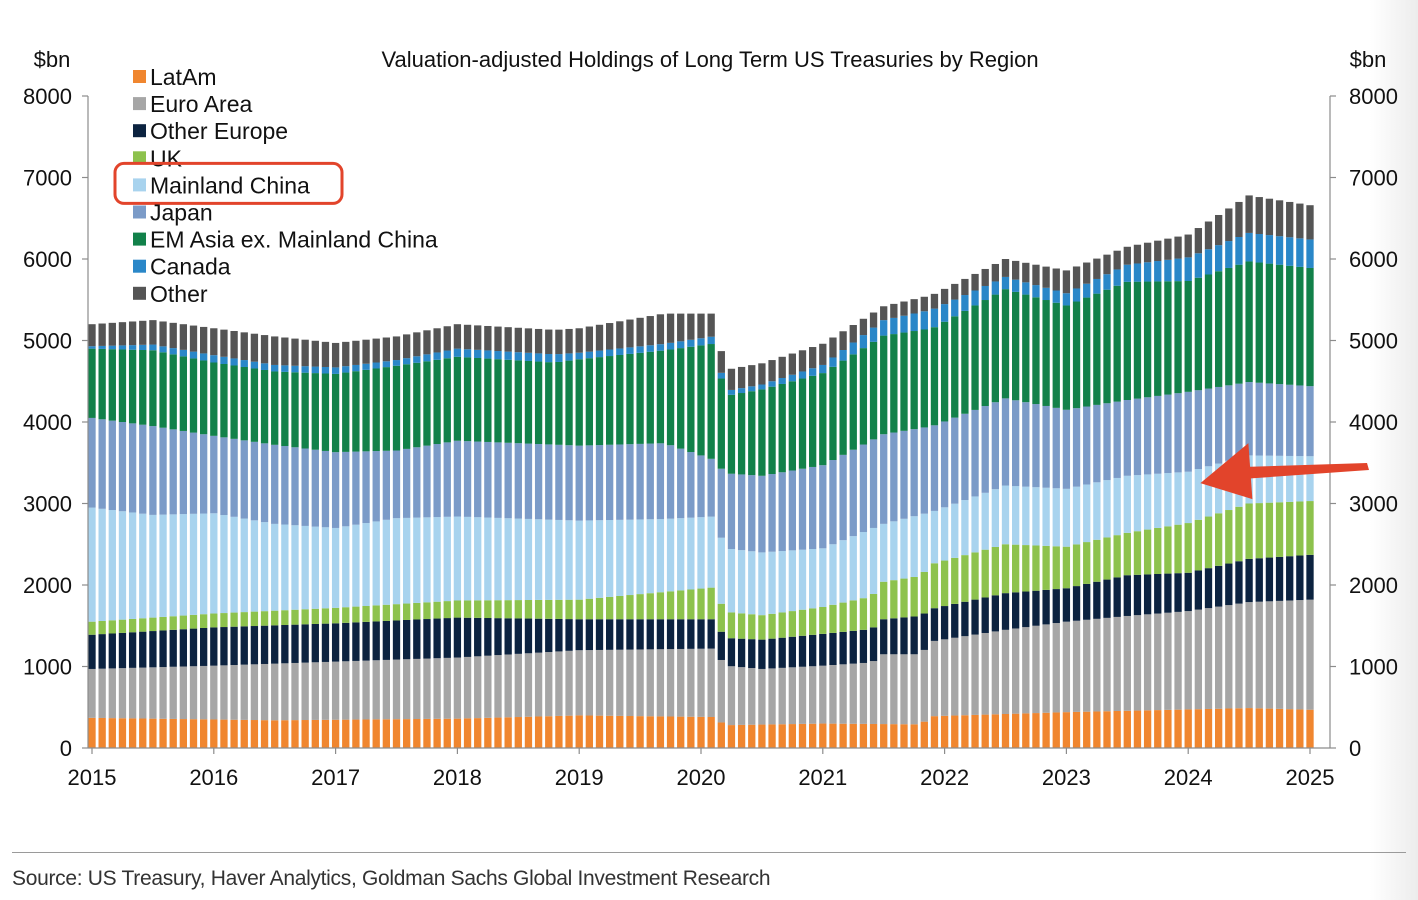 The height and width of the screenshot is (900, 1418). Describe the element at coordinates (579, 777) in the screenshot. I see `x-tick-label: 2019` at that location.